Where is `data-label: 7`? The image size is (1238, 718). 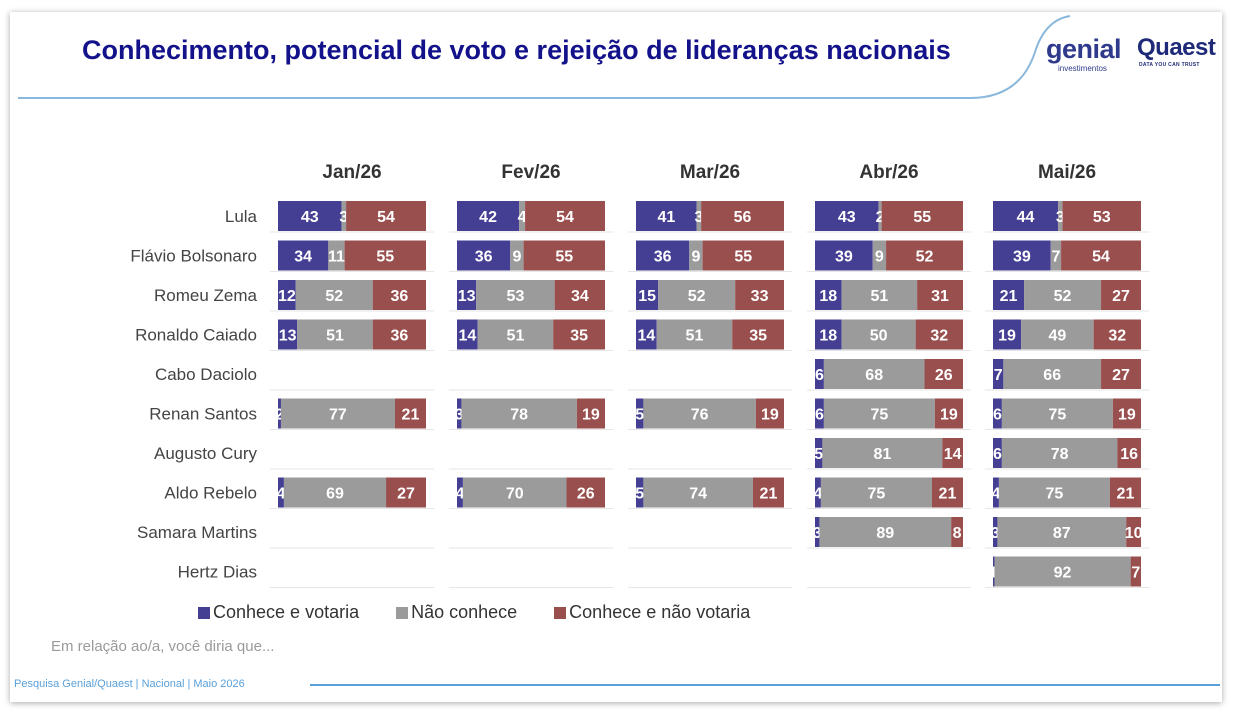 data-label: 7 is located at coordinates (998, 375).